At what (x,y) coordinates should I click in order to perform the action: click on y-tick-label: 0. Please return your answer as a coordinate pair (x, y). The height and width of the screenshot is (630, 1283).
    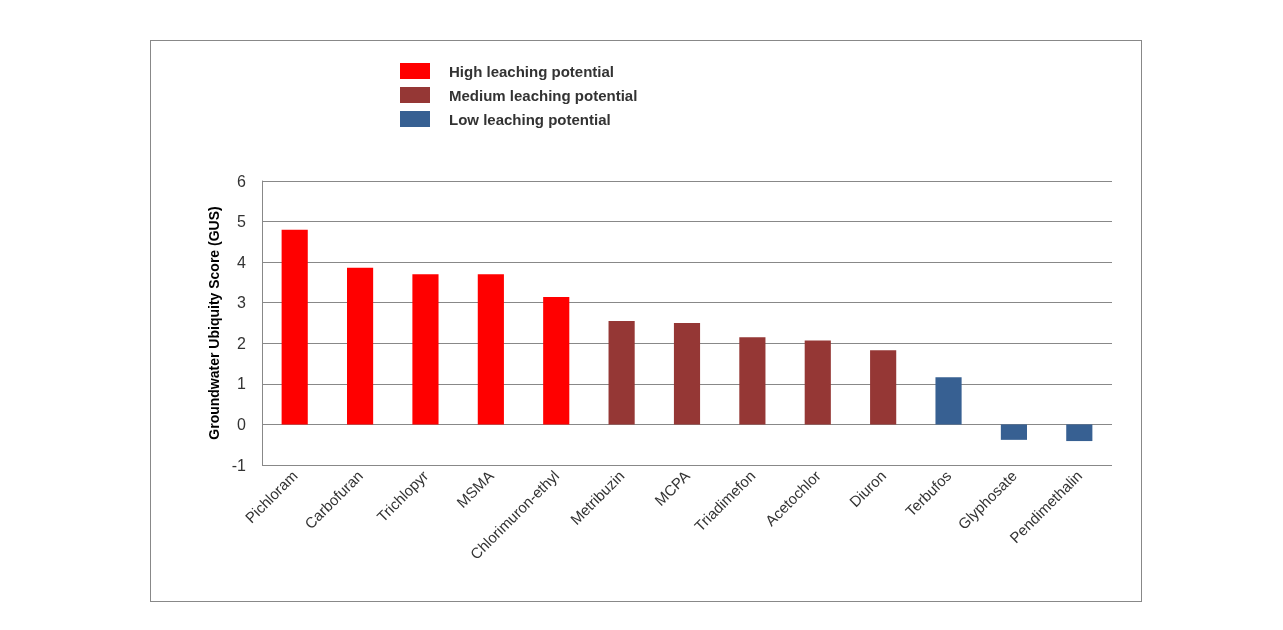
    Looking at the image, I should click on (242, 424).